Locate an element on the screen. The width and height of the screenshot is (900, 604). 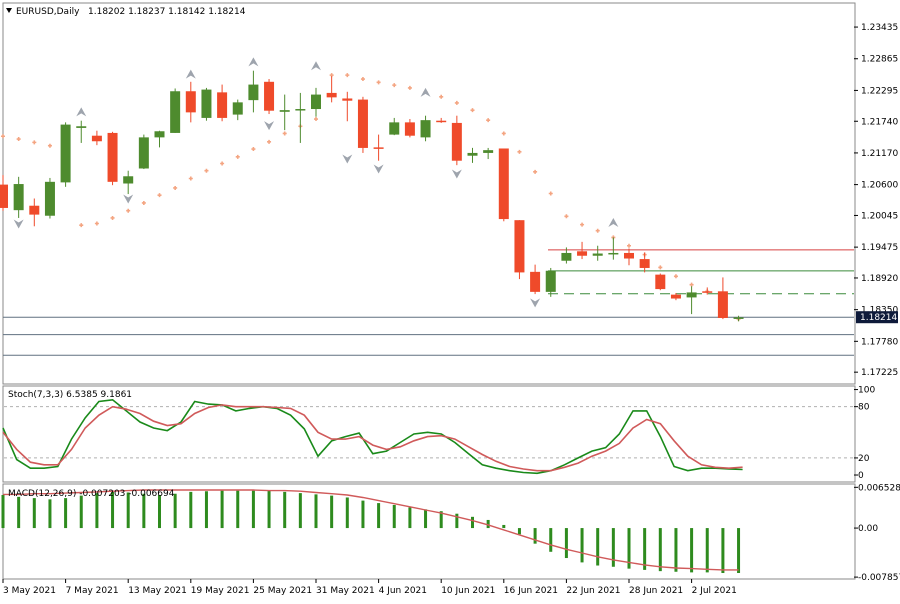
macd-tick-label: 0.00 is located at coordinates (868, 529).